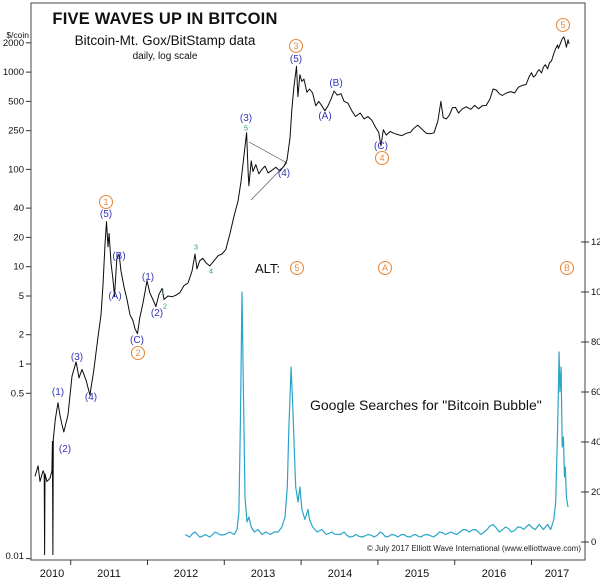 The image size is (600, 587). Describe the element at coordinates (17, 35) in the screenshot. I see `left-axis-unit-label: $/coin` at that location.